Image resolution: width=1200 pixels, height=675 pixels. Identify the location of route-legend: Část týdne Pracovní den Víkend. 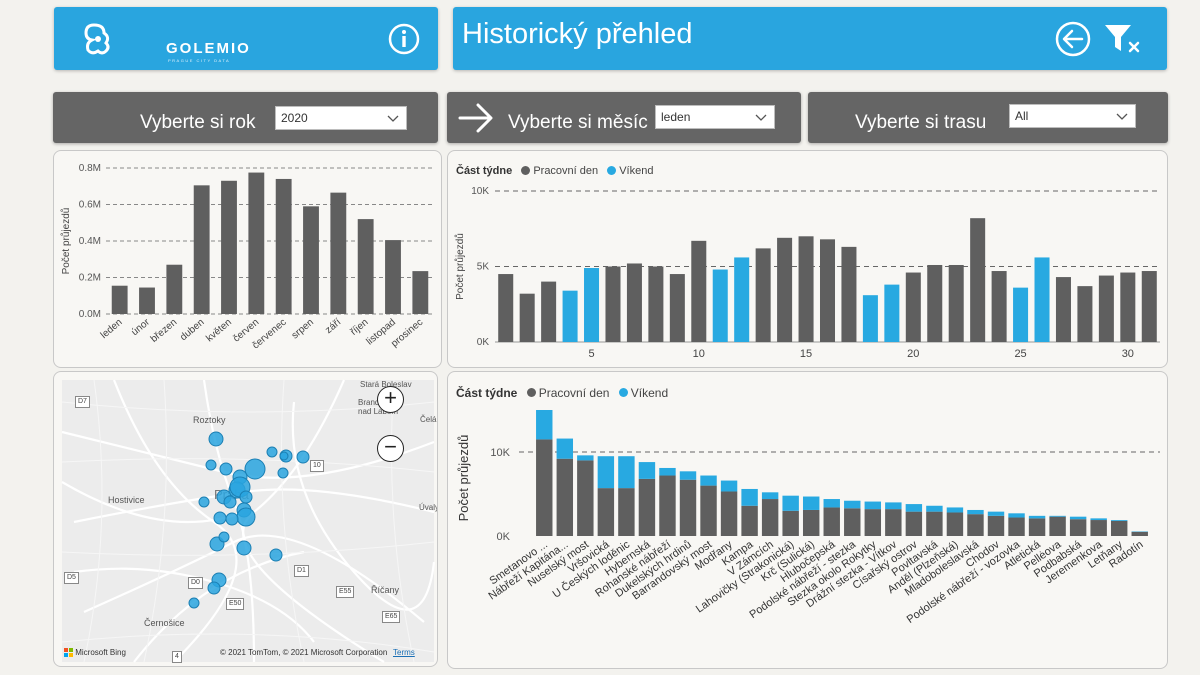
(562, 393).